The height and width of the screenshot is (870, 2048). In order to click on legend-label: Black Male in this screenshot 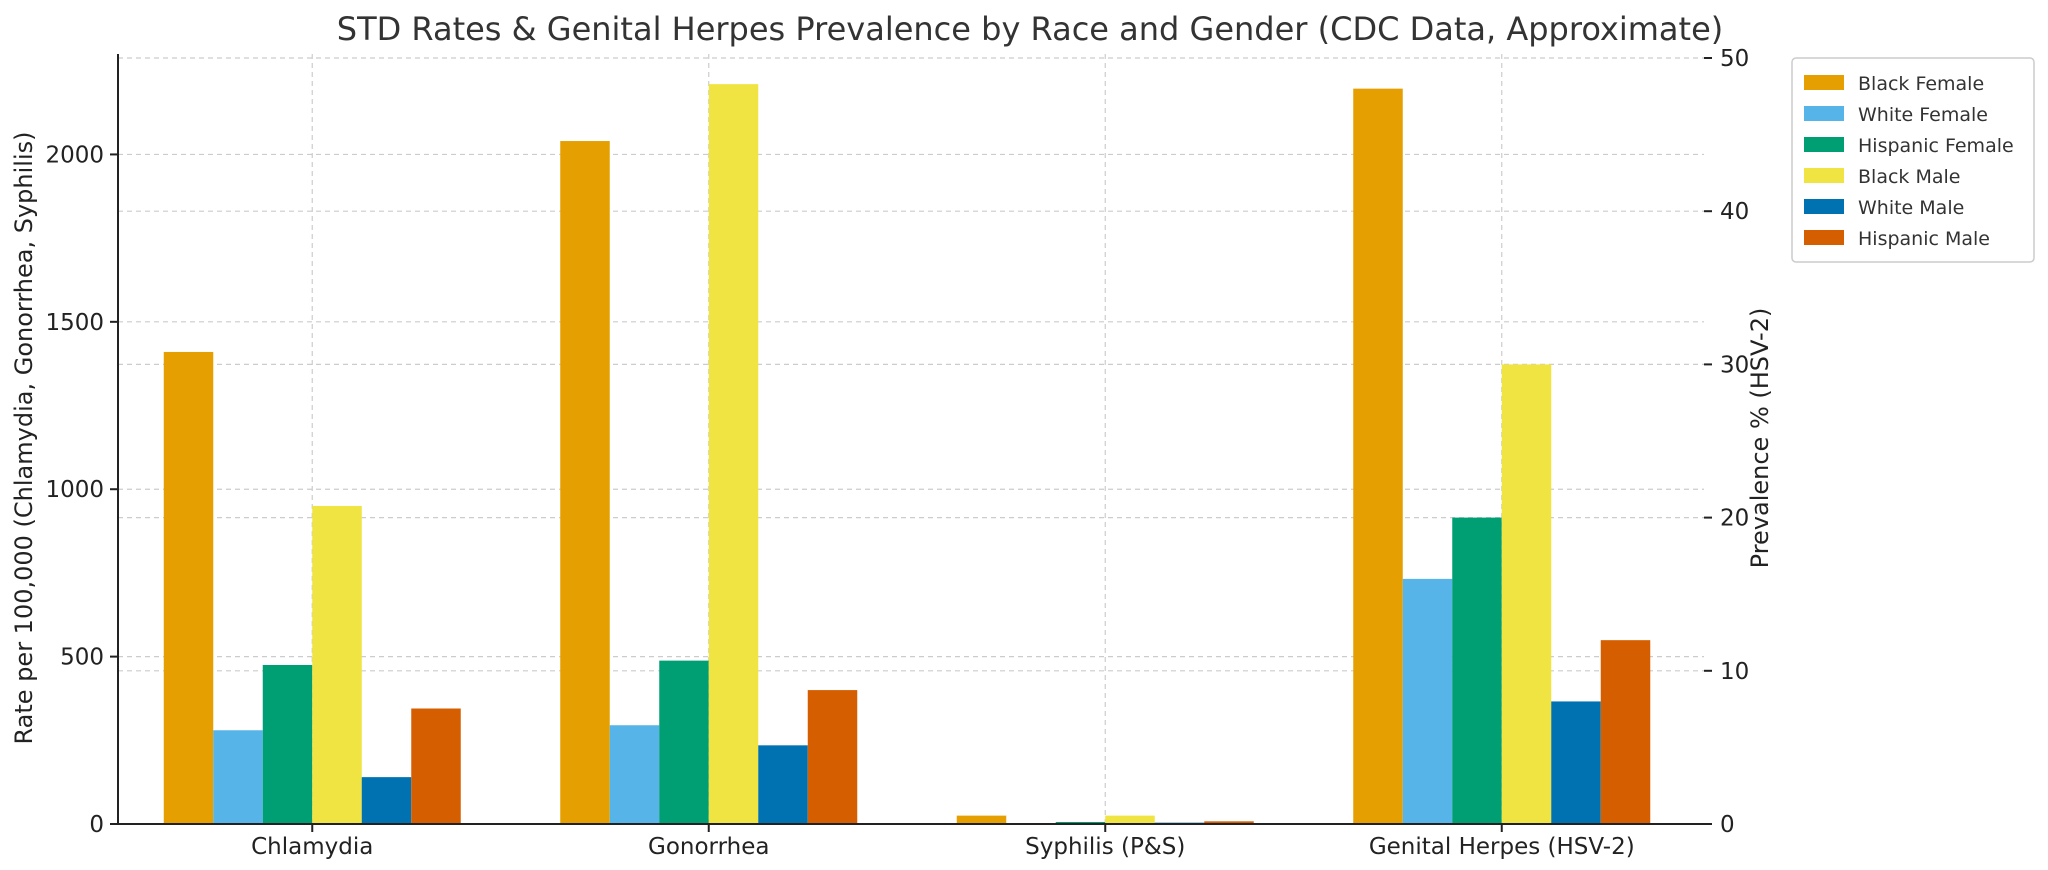, I will do `click(1909, 177)`.